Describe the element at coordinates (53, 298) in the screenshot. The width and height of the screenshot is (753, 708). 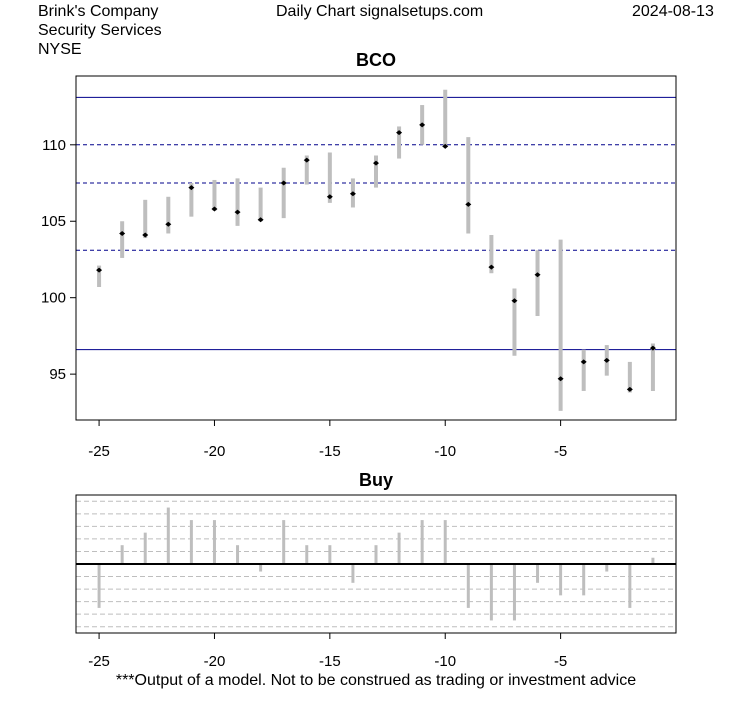
I see `y-tick-label: 100` at that location.